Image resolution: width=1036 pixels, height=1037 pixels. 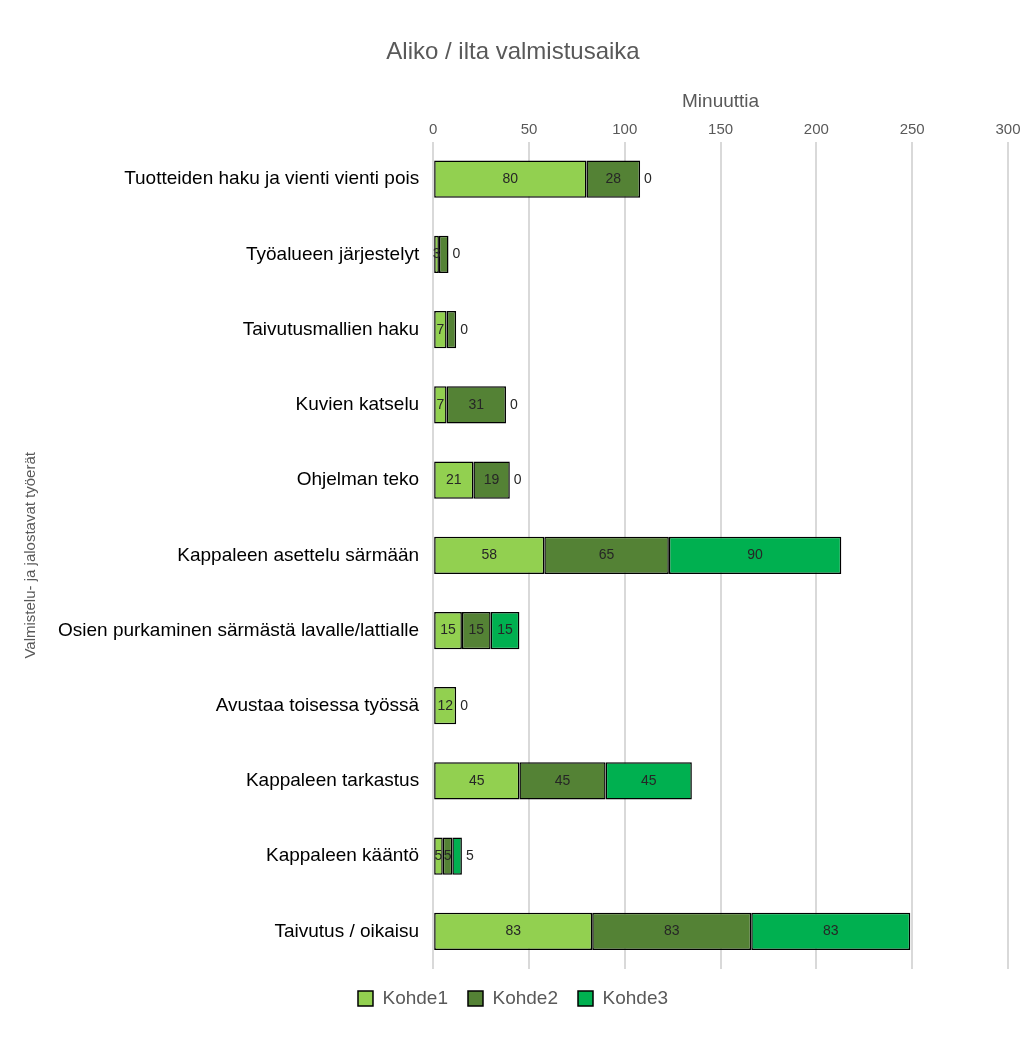 What do you see at coordinates (489, 554) in the screenshot?
I see `data-label: 58` at bounding box center [489, 554].